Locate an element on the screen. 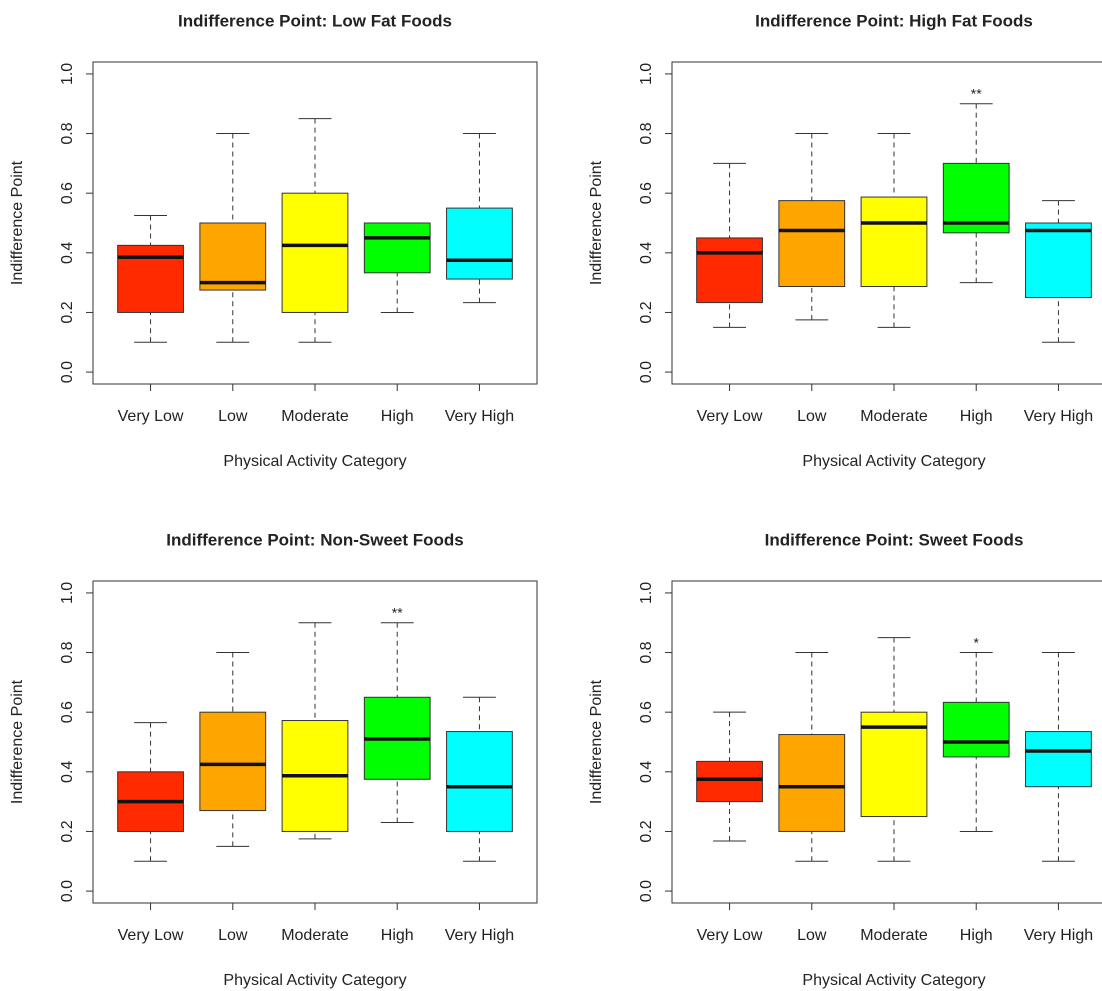 This screenshot has width=1102, height=991. chart-title: Indifference Point: Low Fat Foods is located at coordinates (315, 20).